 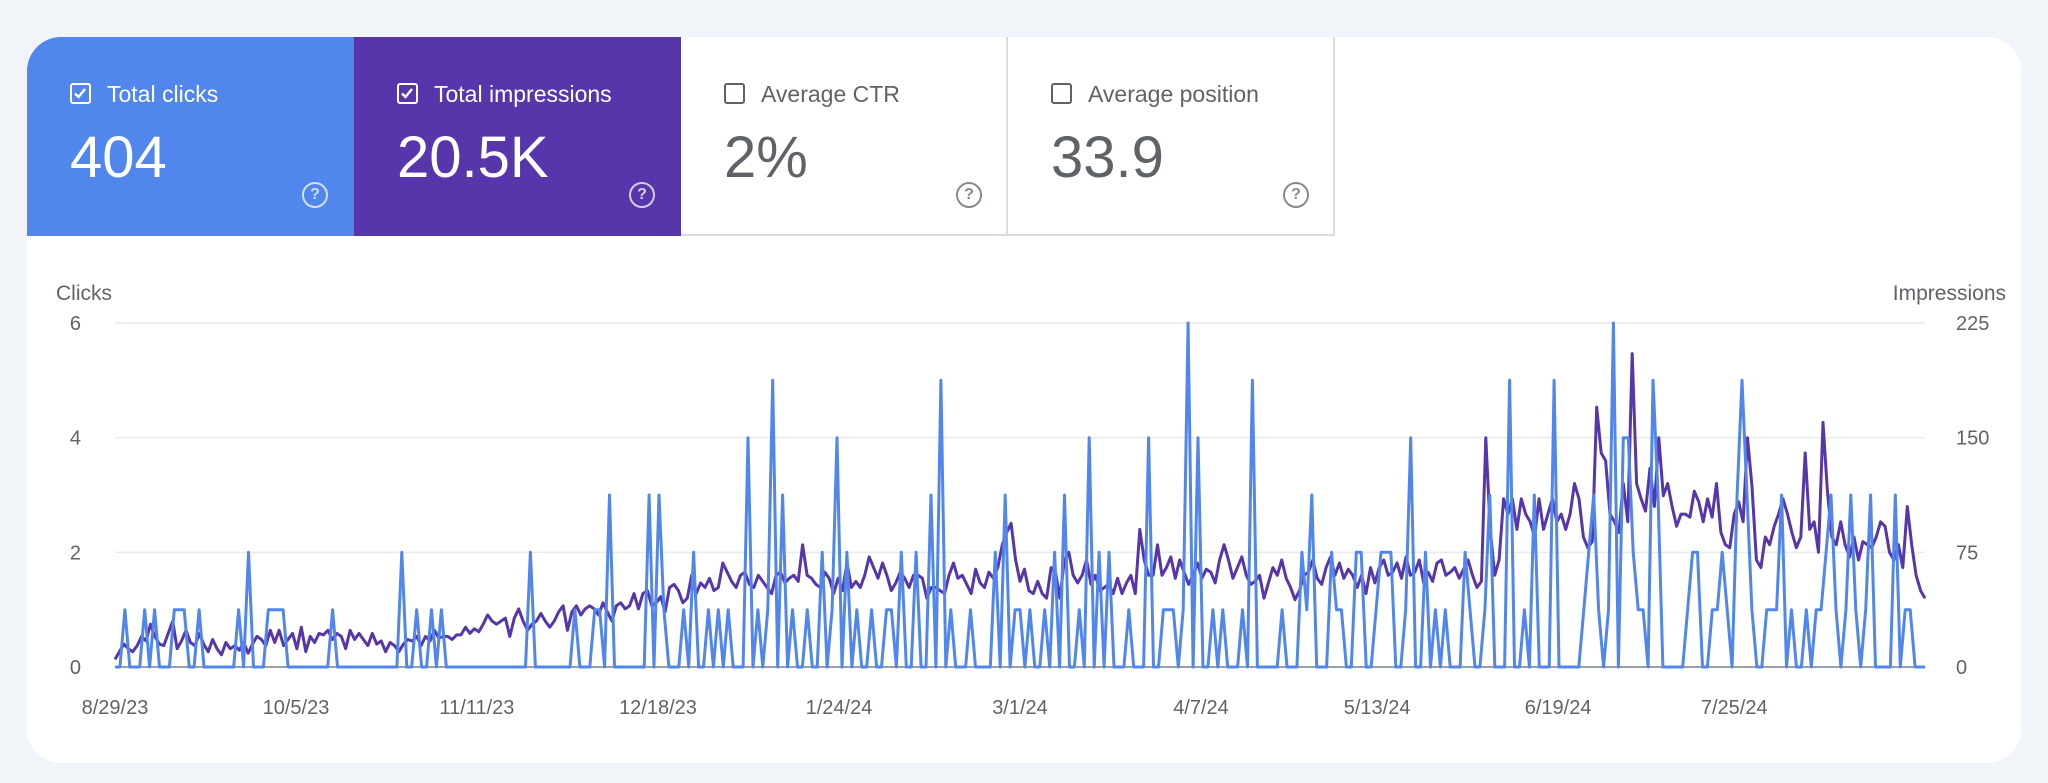 What do you see at coordinates (1173, 94) in the screenshot?
I see `metric-label: Average position` at bounding box center [1173, 94].